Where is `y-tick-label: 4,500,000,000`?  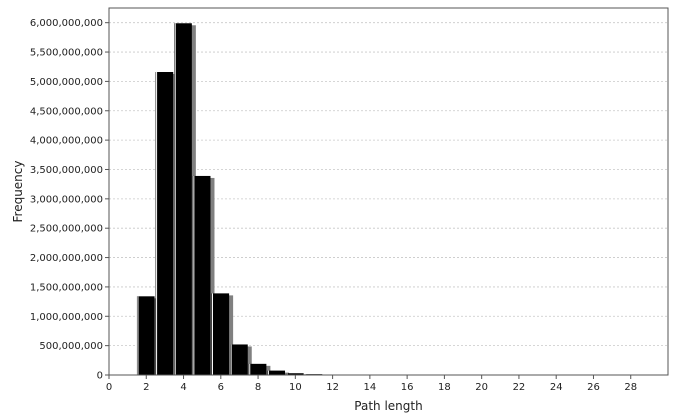
y-tick-label: 4,500,000,000 is located at coordinates (66, 111).